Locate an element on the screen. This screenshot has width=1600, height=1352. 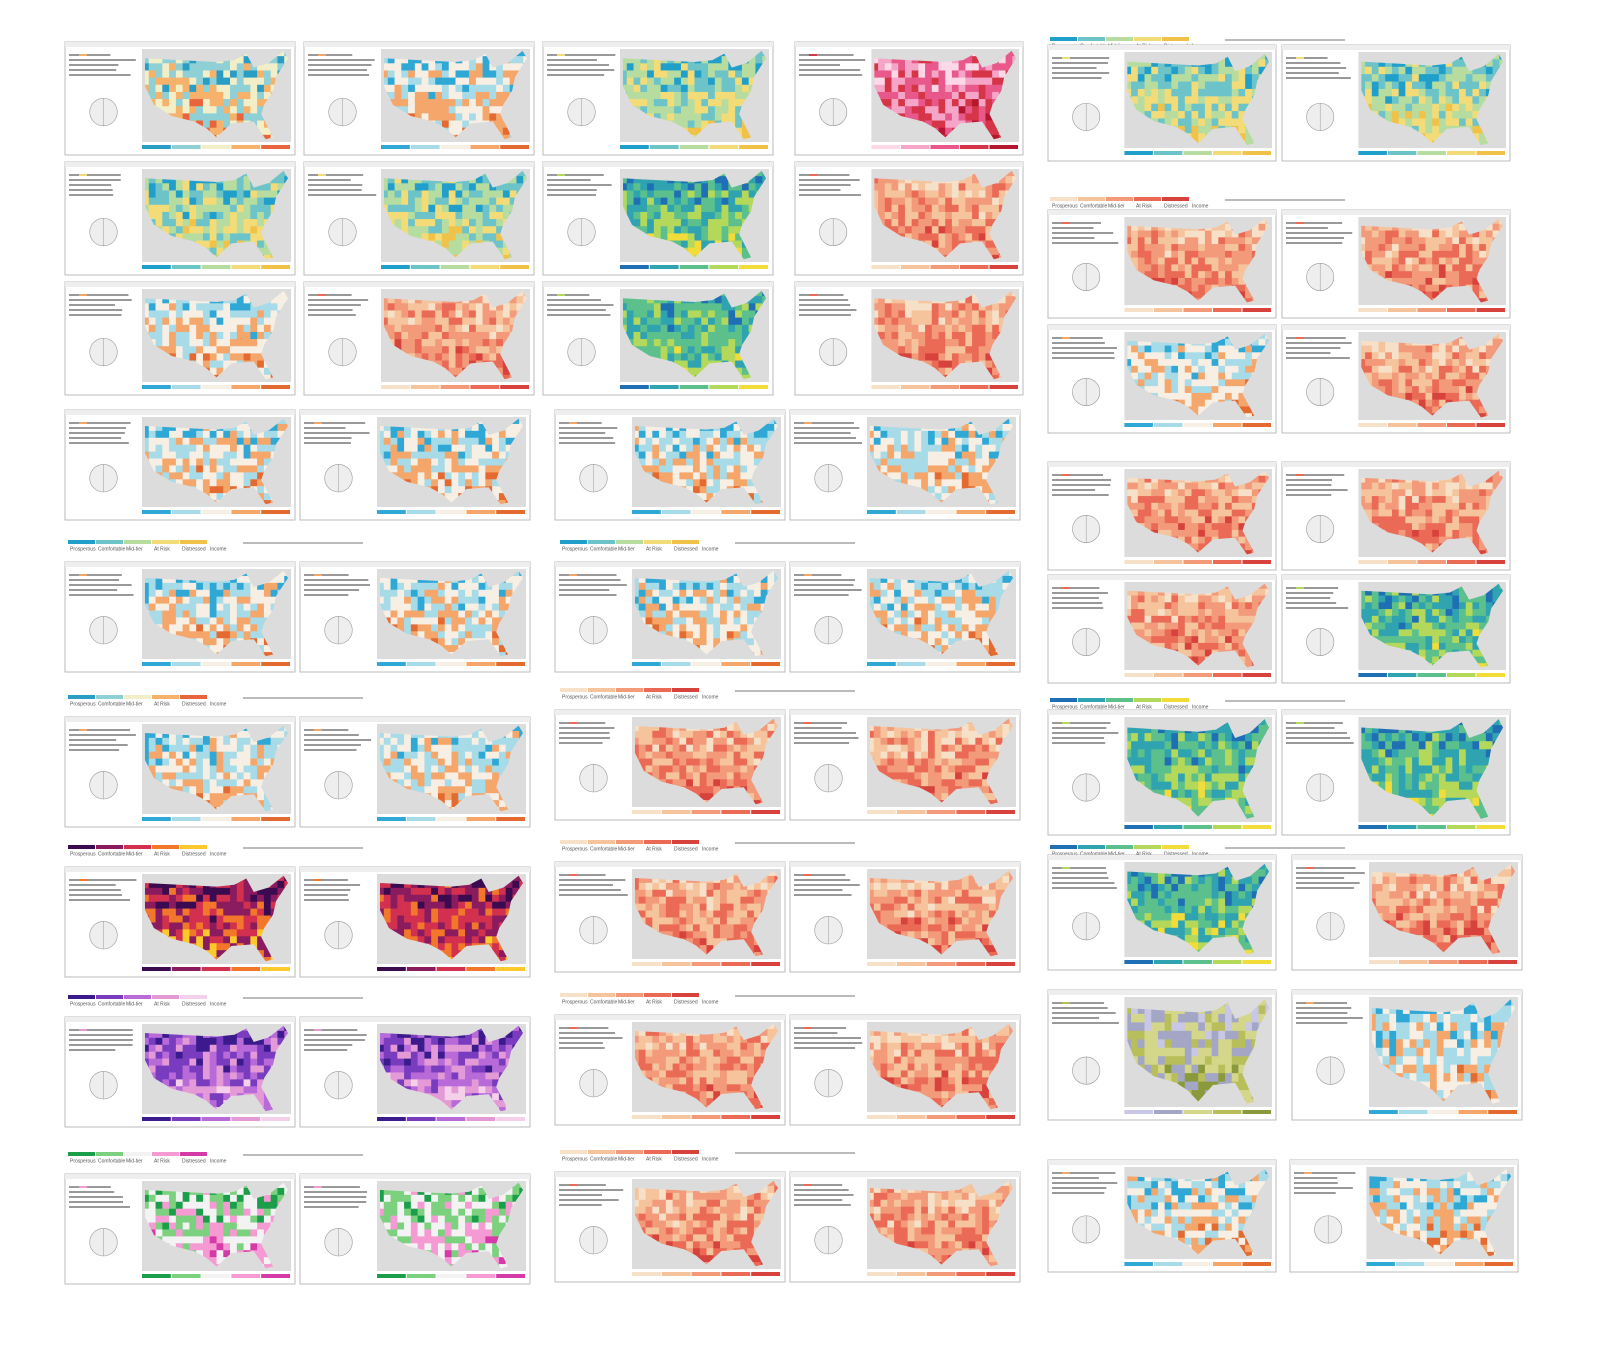
highlight is located at coordinates (561, 295).